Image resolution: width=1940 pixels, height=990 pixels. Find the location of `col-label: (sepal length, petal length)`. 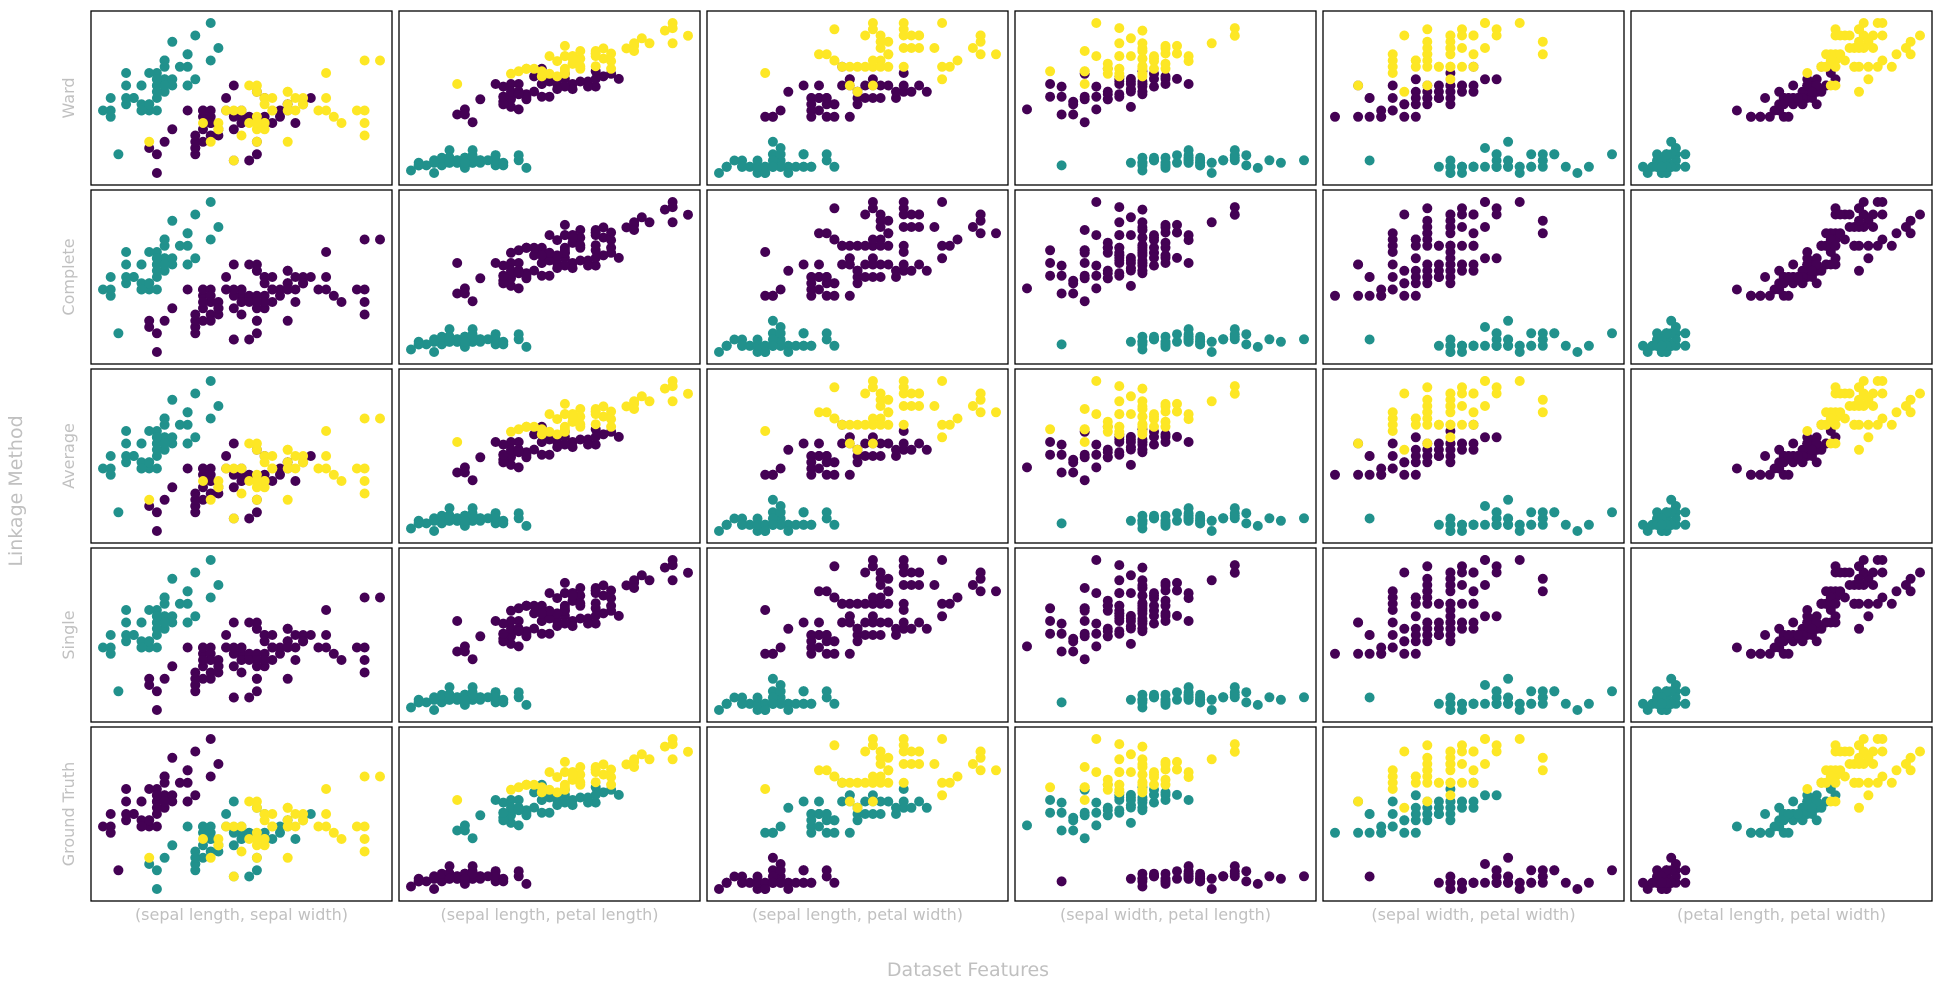

col-label: (sepal length, petal length) is located at coordinates (550, 914).